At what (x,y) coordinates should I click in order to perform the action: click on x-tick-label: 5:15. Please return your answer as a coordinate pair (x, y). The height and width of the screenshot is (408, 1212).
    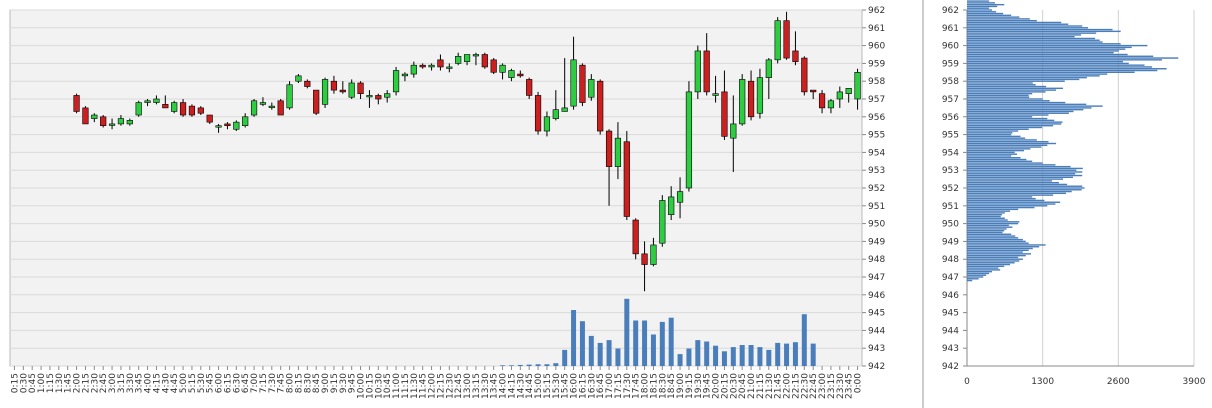
    Looking at the image, I should click on (193, 383).